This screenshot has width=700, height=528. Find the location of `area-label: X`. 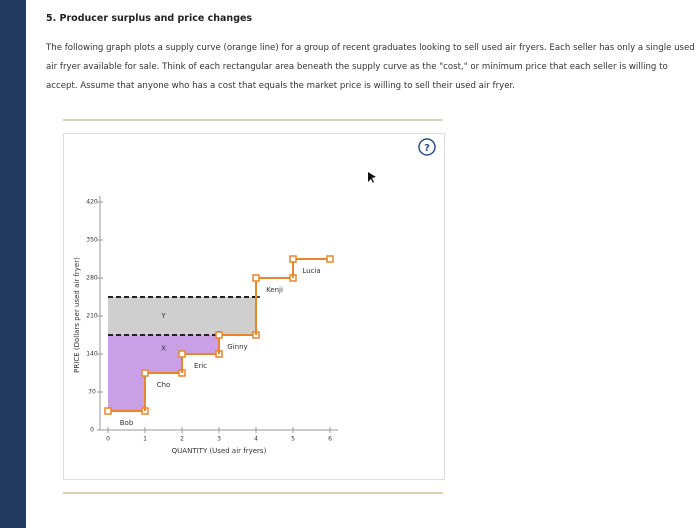

area-label: X is located at coordinates (163, 349).